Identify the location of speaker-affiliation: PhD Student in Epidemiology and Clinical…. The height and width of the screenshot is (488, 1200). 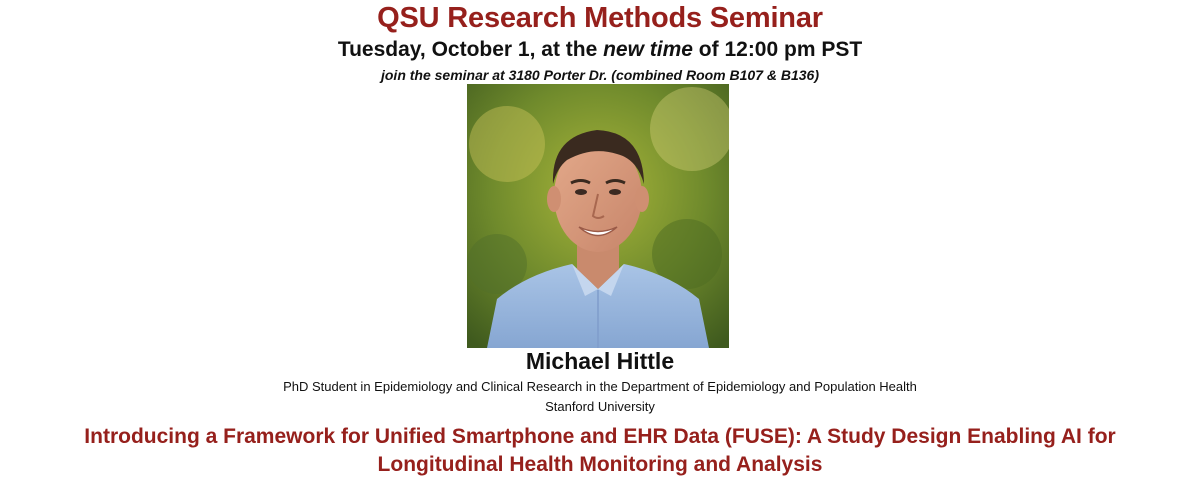
(600, 386).